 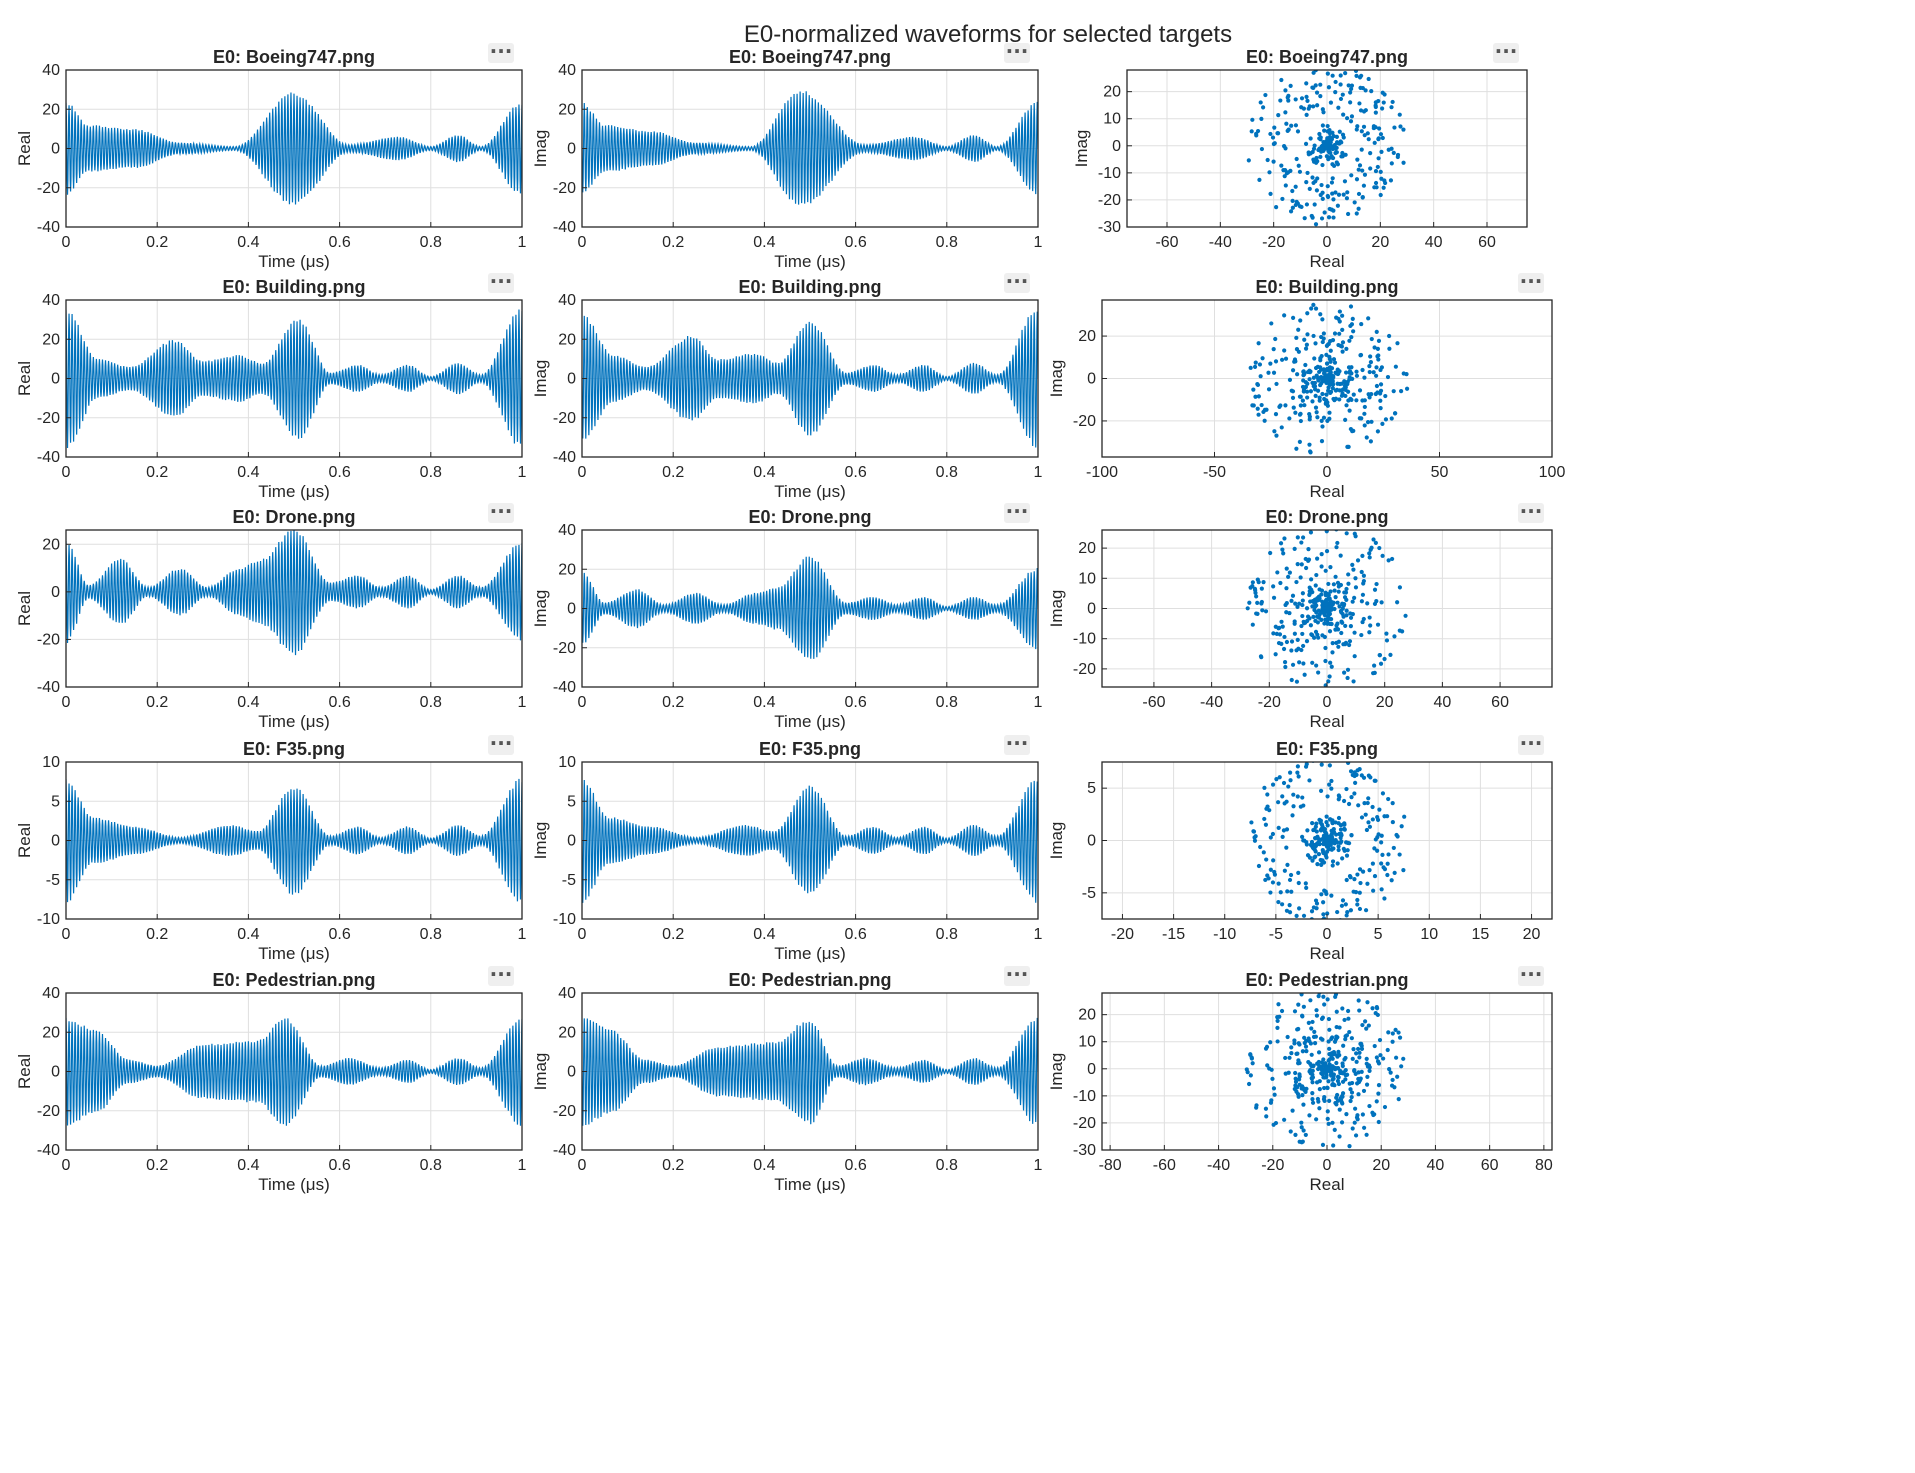 I want to click on y-axis-label: Imag, so click(x=540, y=379).